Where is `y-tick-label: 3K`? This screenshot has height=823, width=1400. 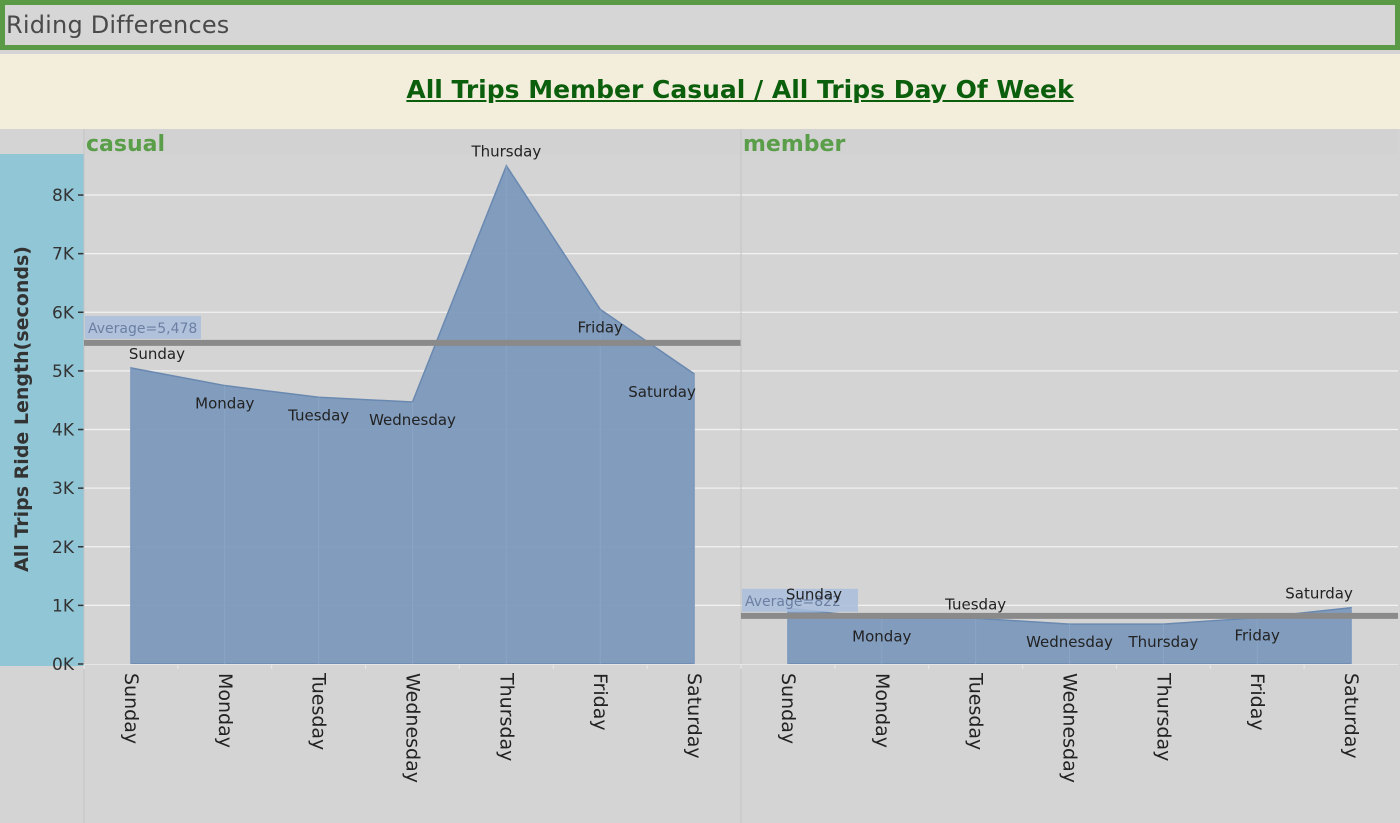
y-tick-label: 3K is located at coordinates (63, 489).